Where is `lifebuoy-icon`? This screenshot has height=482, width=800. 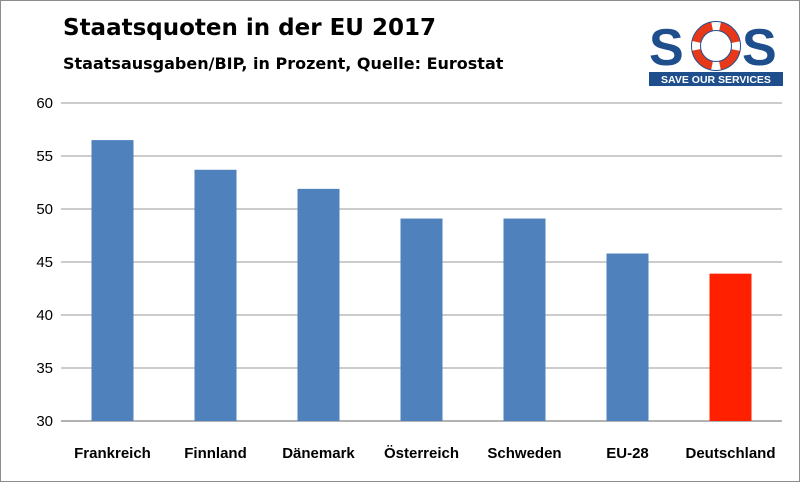
lifebuoy-icon is located at coordinates (716, 46).